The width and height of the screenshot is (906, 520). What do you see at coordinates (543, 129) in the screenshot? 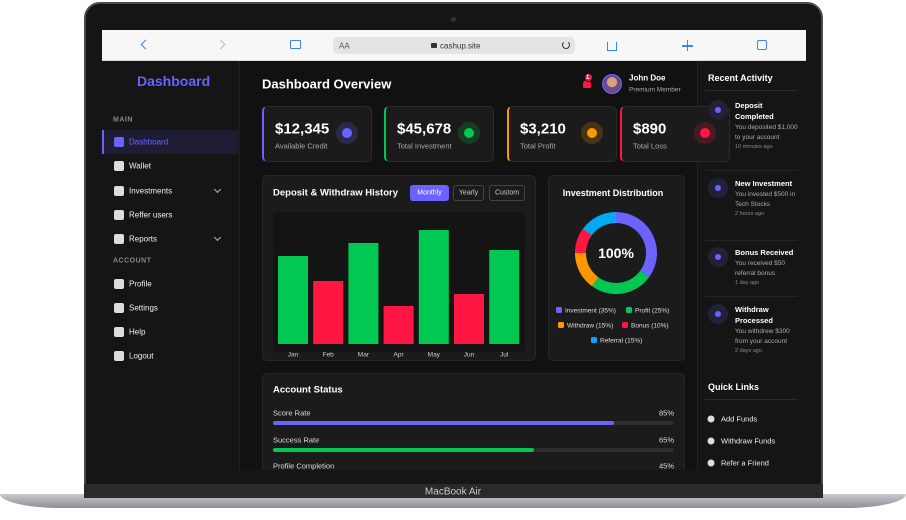
I see `stat-value: $3,210` at bounding box center [543, 129].